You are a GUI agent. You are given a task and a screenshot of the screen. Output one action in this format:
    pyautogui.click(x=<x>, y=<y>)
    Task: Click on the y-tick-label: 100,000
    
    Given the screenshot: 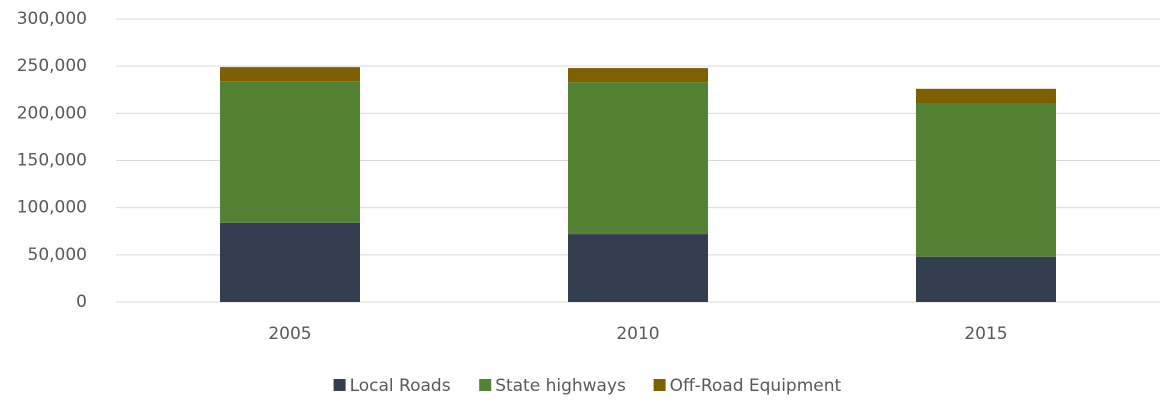 What is the action you would take?
    pyautogui.click(x=52, y=208)
    